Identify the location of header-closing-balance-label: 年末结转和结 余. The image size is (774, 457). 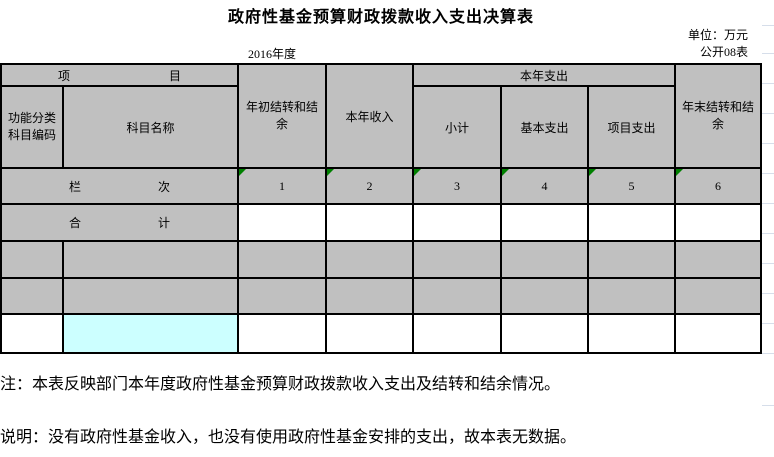
(717, 115).